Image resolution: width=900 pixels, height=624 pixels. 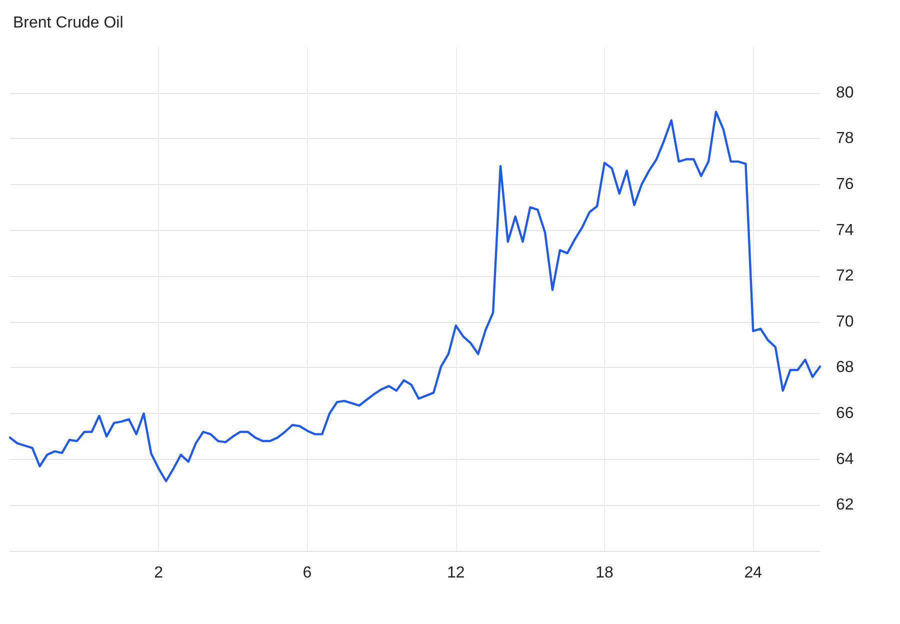 I want to click on y-tick-label: 66, so click(x=845, y=413).